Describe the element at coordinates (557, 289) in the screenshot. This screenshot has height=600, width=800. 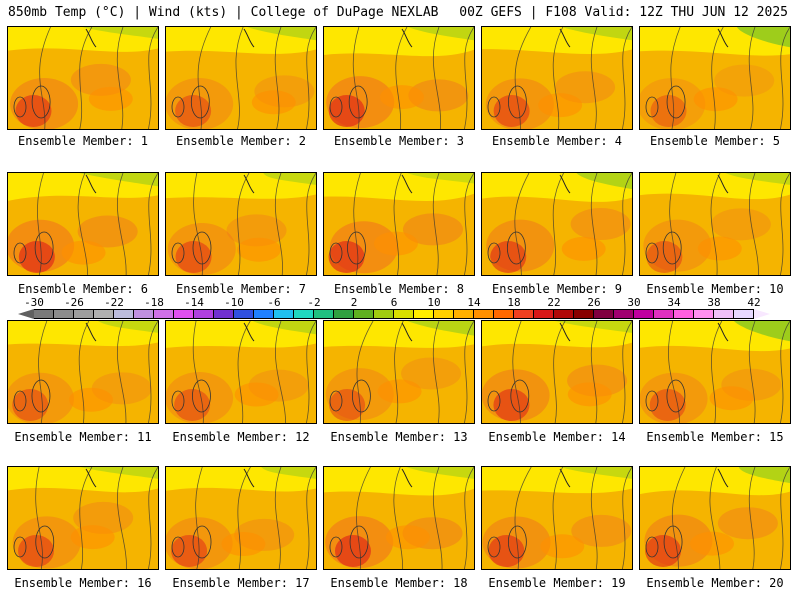
I see `ensemble-member-caption: Ensemble Member: 9` at that location.